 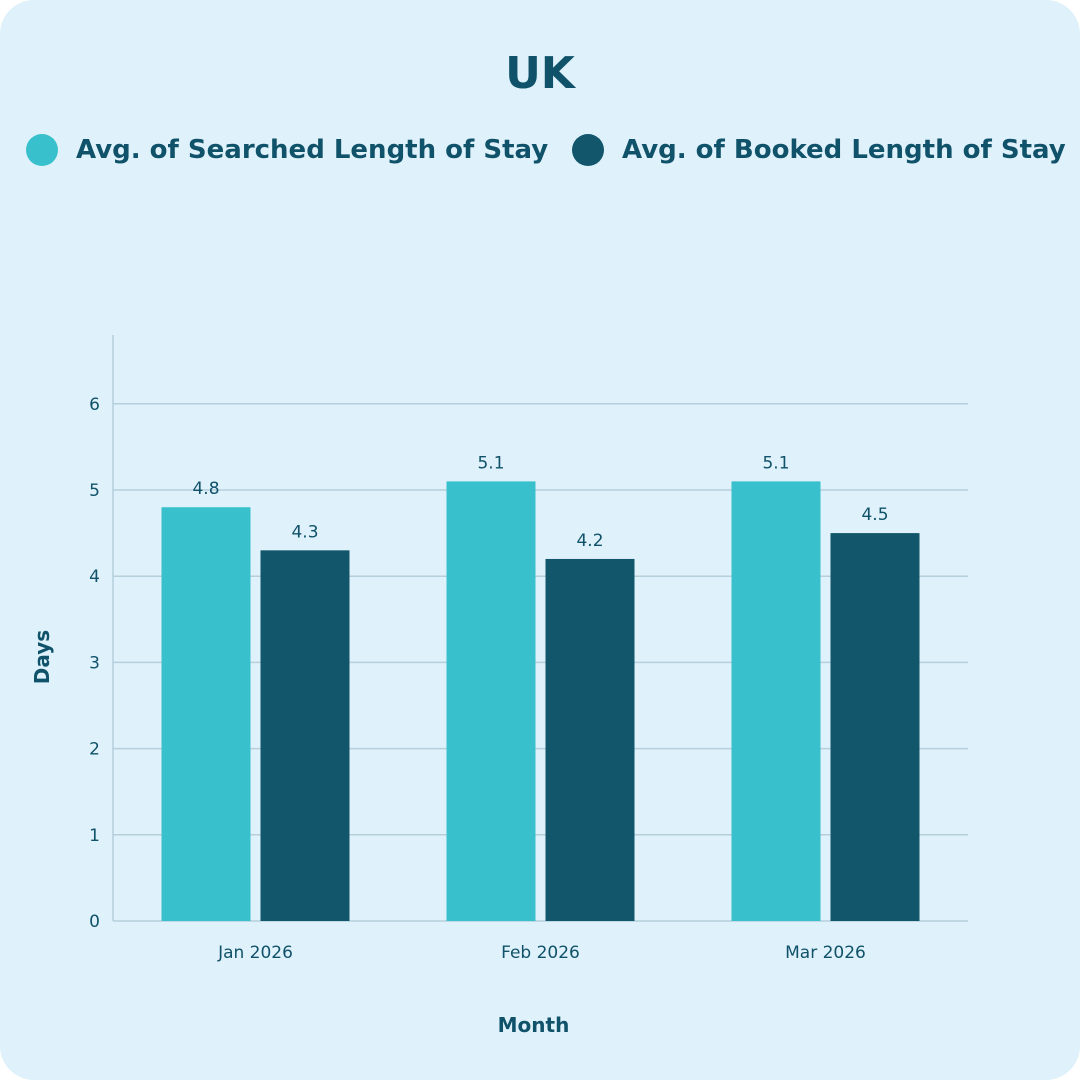 What do you see at coordinates (94, 750) in the screenshot?
I see `y-tick-label: 2` at bounding box center [94, 750].